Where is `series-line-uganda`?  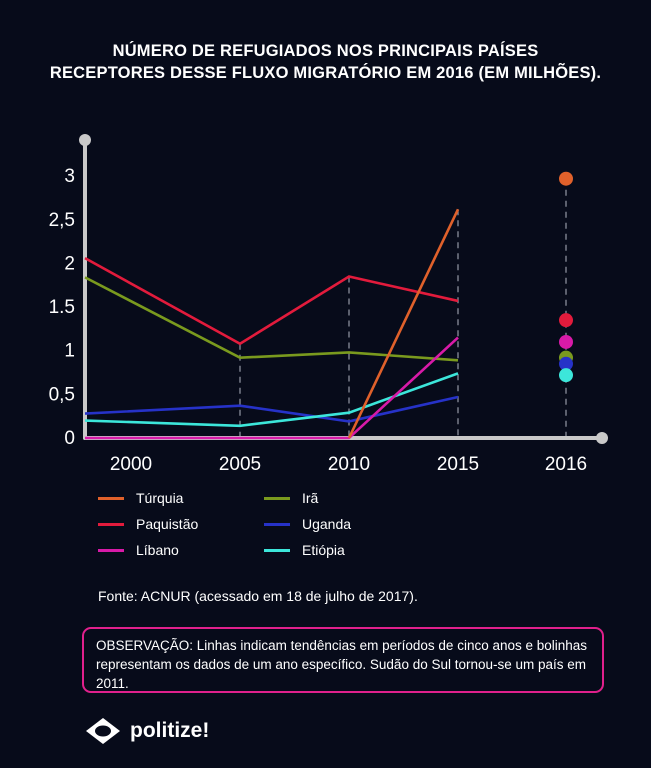 series-line-uganda is located at coordinates (271, 409).